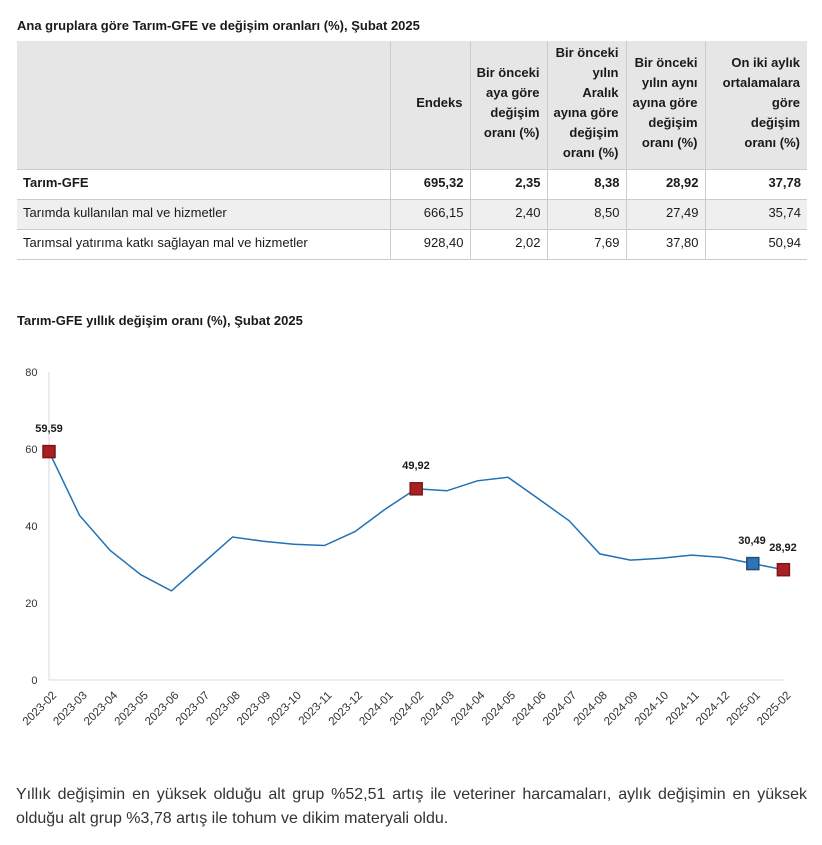  Describe the element at coordinates (416, 466) in the screenshot. I see `svg-text: 49,92` at that location.